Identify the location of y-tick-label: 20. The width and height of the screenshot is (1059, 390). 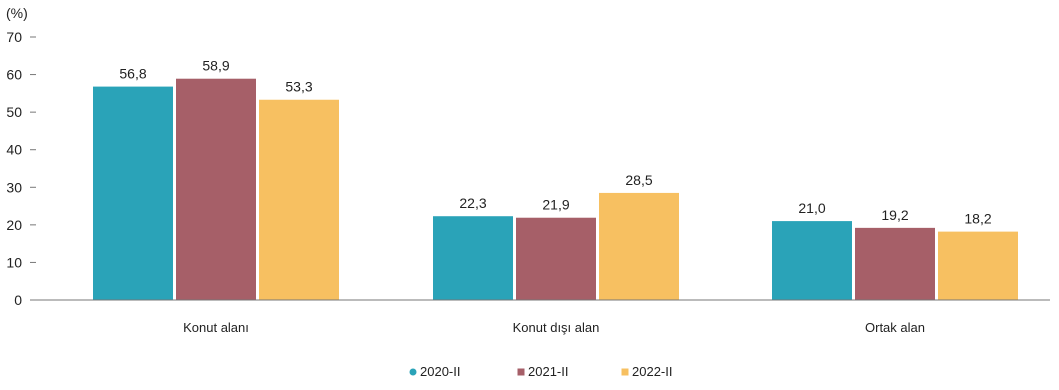
(14, 225).